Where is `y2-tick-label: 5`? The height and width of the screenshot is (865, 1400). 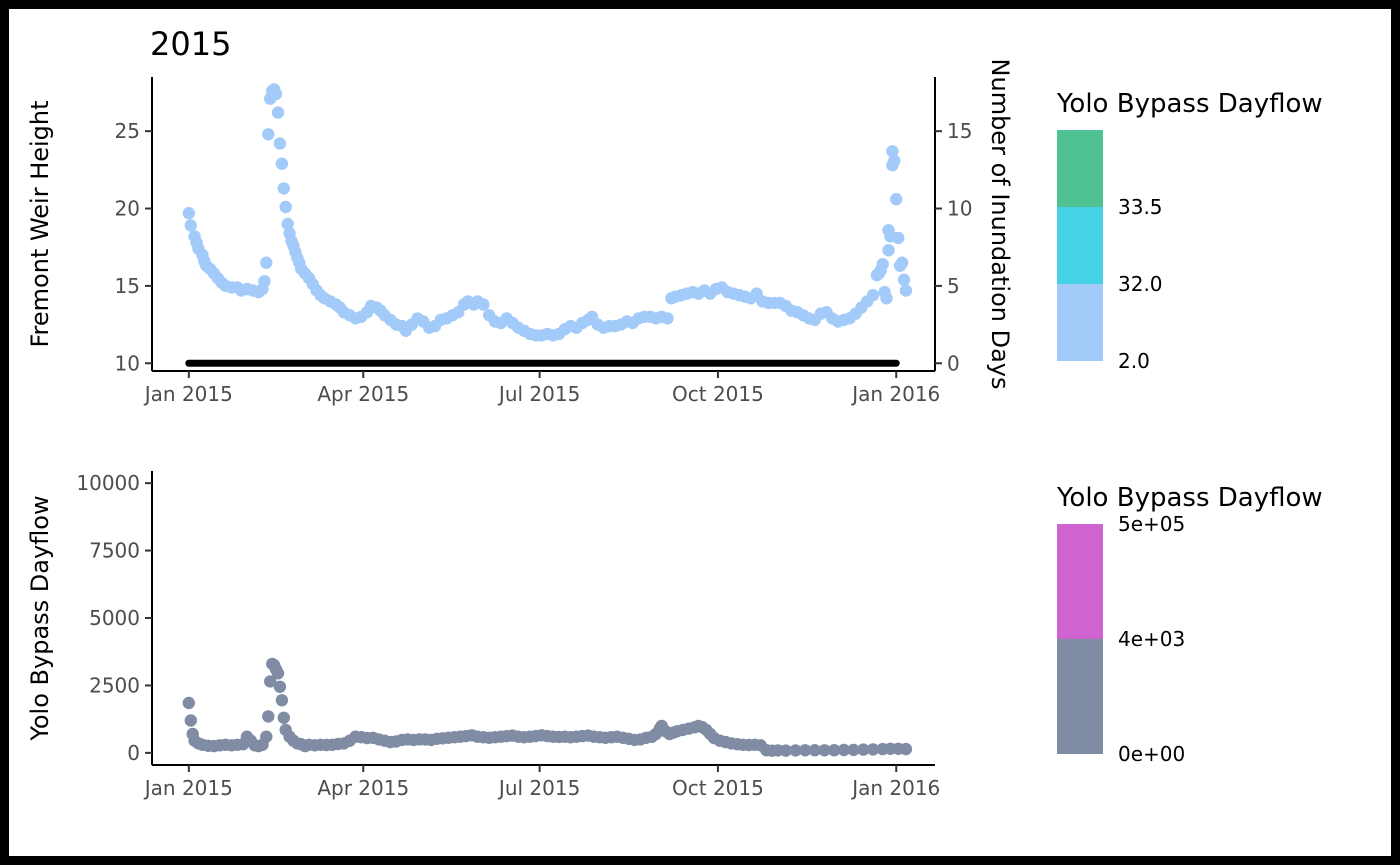
y2-tick-label: 5 is located at coordinates (953, 286).